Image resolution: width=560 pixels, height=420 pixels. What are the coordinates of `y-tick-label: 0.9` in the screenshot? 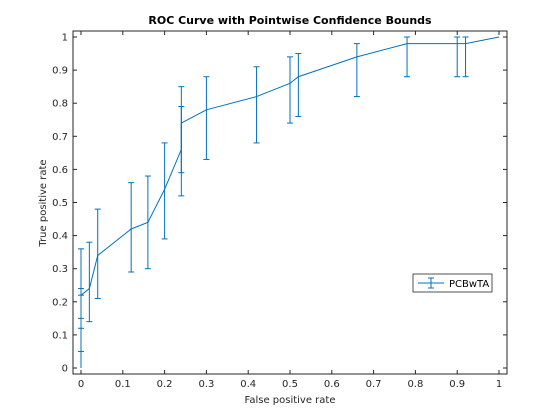 It's located at (60, 71).